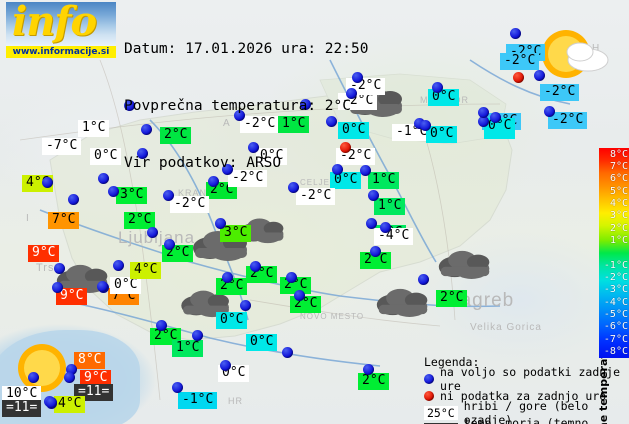  What do you see at coordinates (452, 362) in the screenshot?
I see `legend-title: Legenda:` at bounding box center [452, 362].